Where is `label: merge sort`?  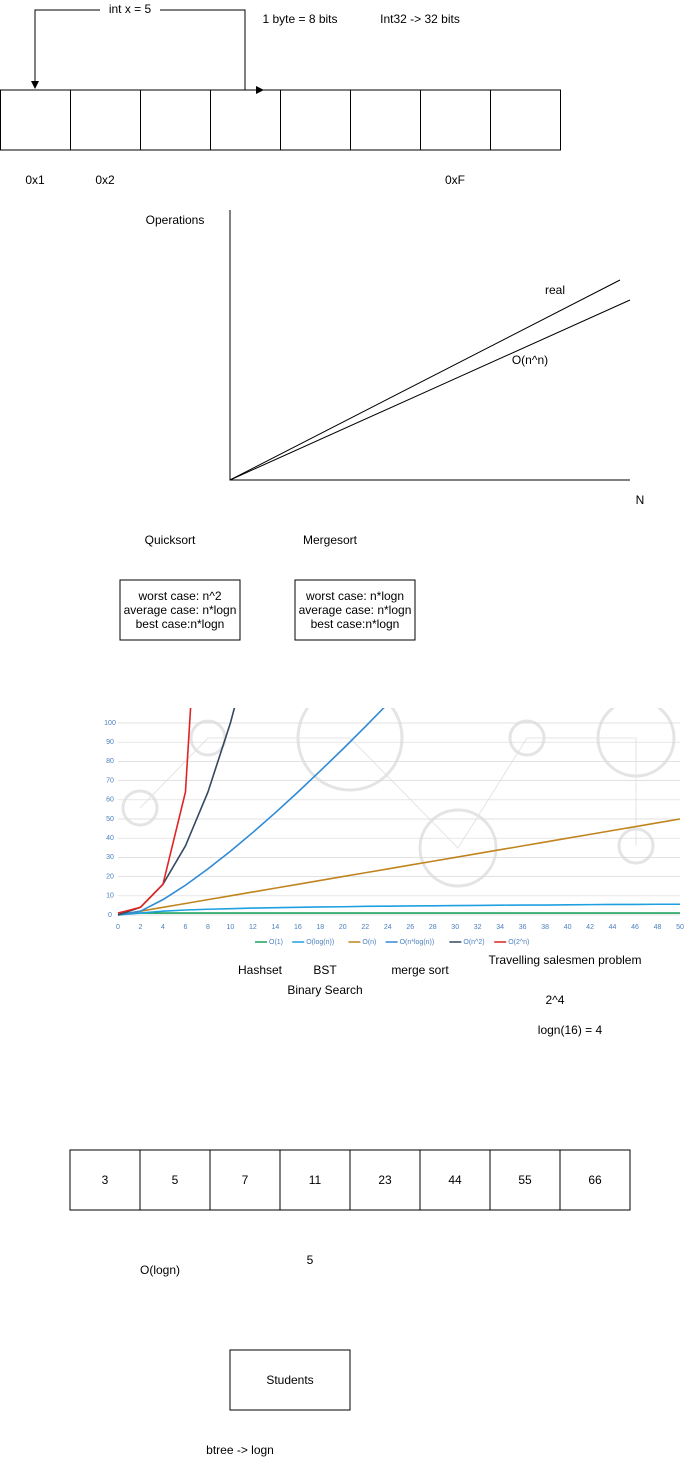 label: merge sort is located at coordinates (420, 970).